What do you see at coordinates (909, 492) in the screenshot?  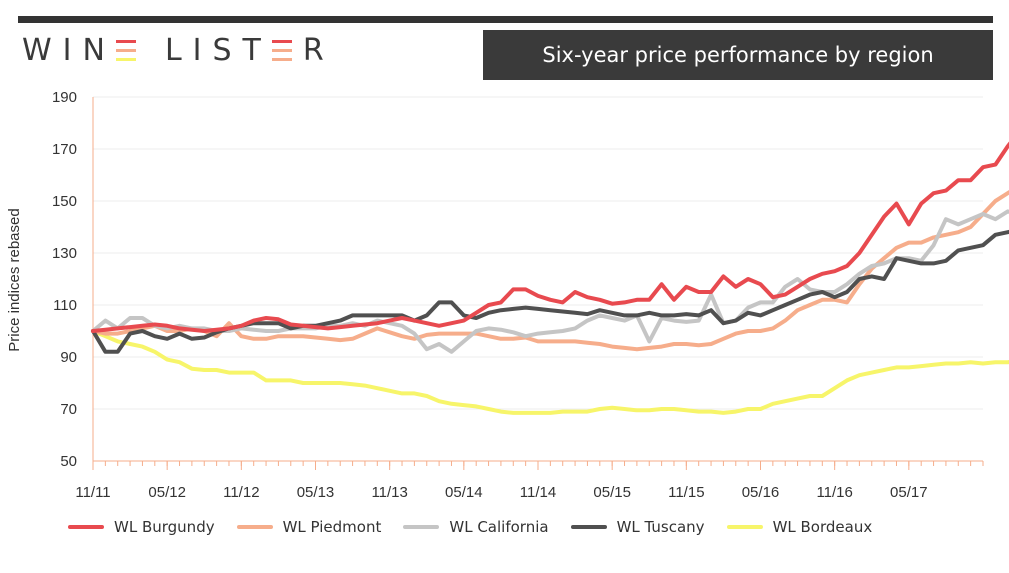 I see `x-tick-label: 05/17` at bounding box center [909, 492].